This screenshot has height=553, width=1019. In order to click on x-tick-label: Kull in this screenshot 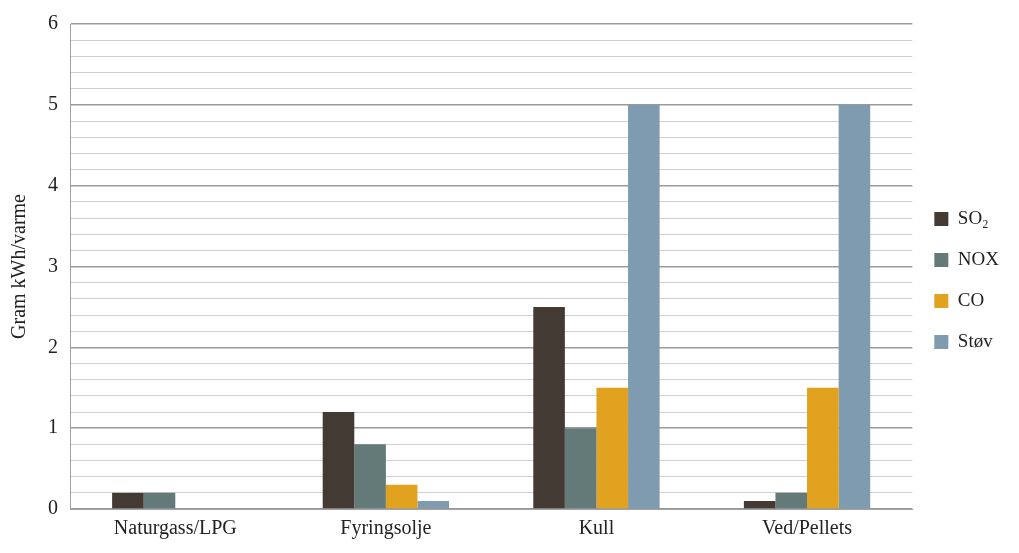, I will do `click(596, 527)`.